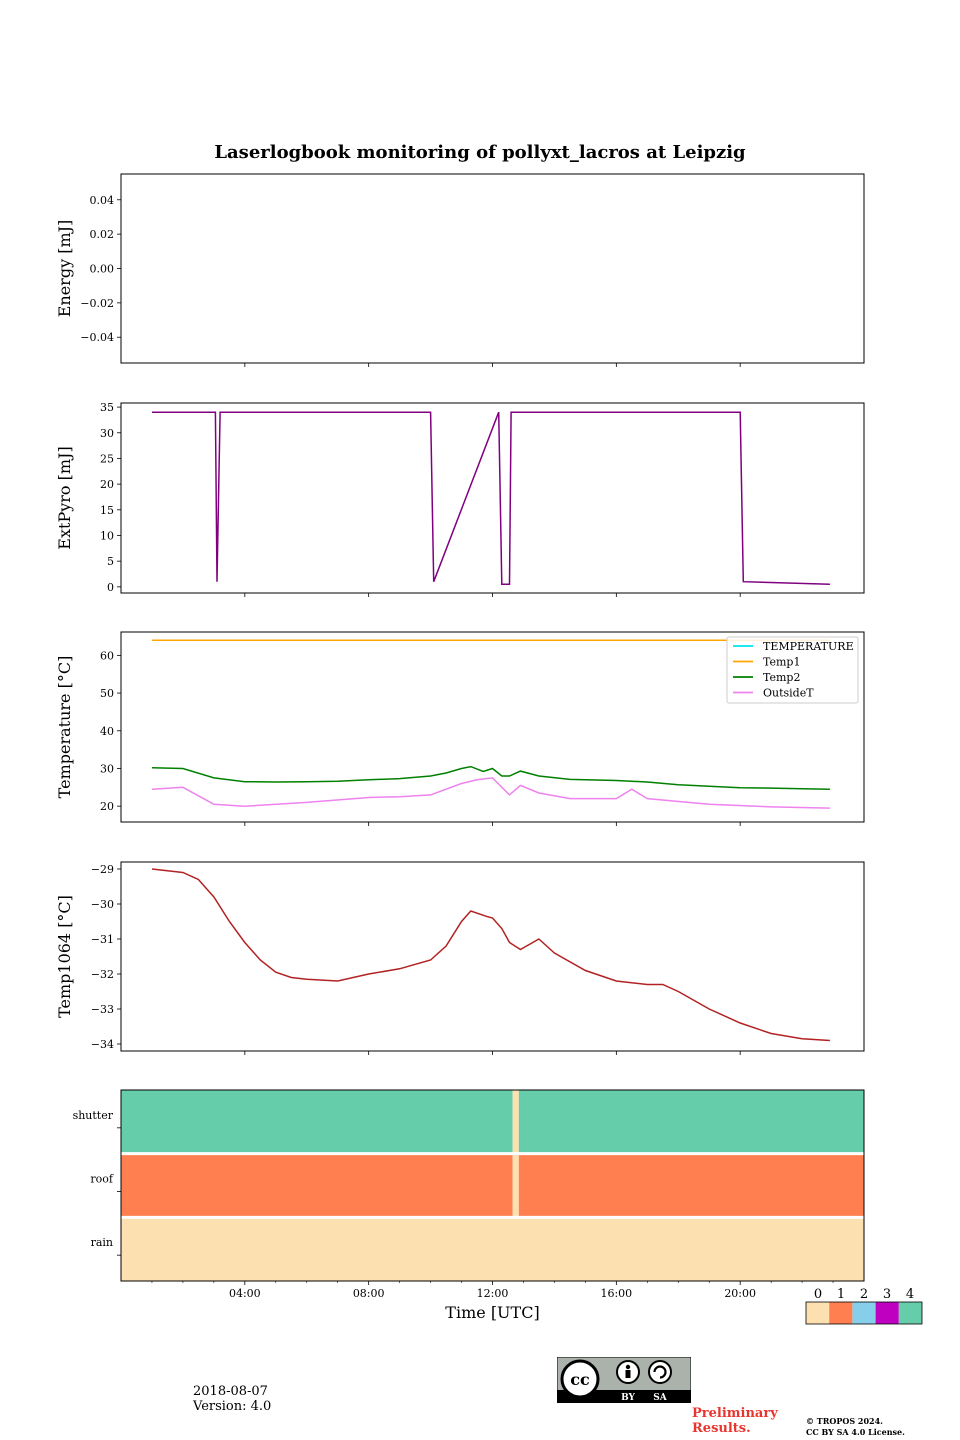 This screenshot has width=960, height=1440. I want to click on sa-share-icon, so click(660, 1372).